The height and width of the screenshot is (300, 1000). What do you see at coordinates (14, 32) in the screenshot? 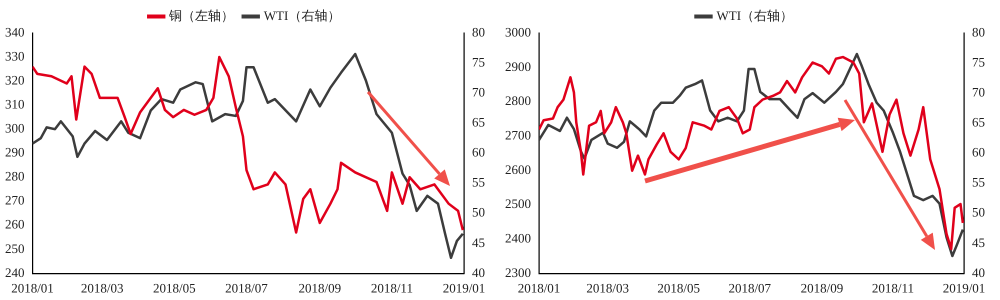
I see `y-tick-label: 340` at bounding box center [14, 32].